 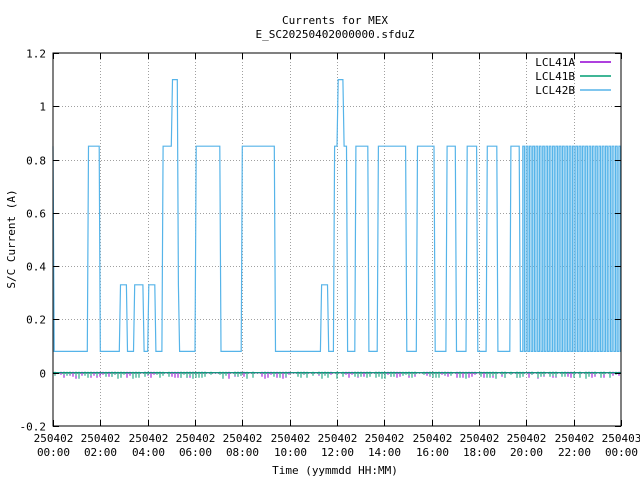 What do you see at coordinates (335, 34) in the screenshot?
I see `chart-subtitle: E_SC20250402000000.sfduZ` at bounding box center [335, 34].